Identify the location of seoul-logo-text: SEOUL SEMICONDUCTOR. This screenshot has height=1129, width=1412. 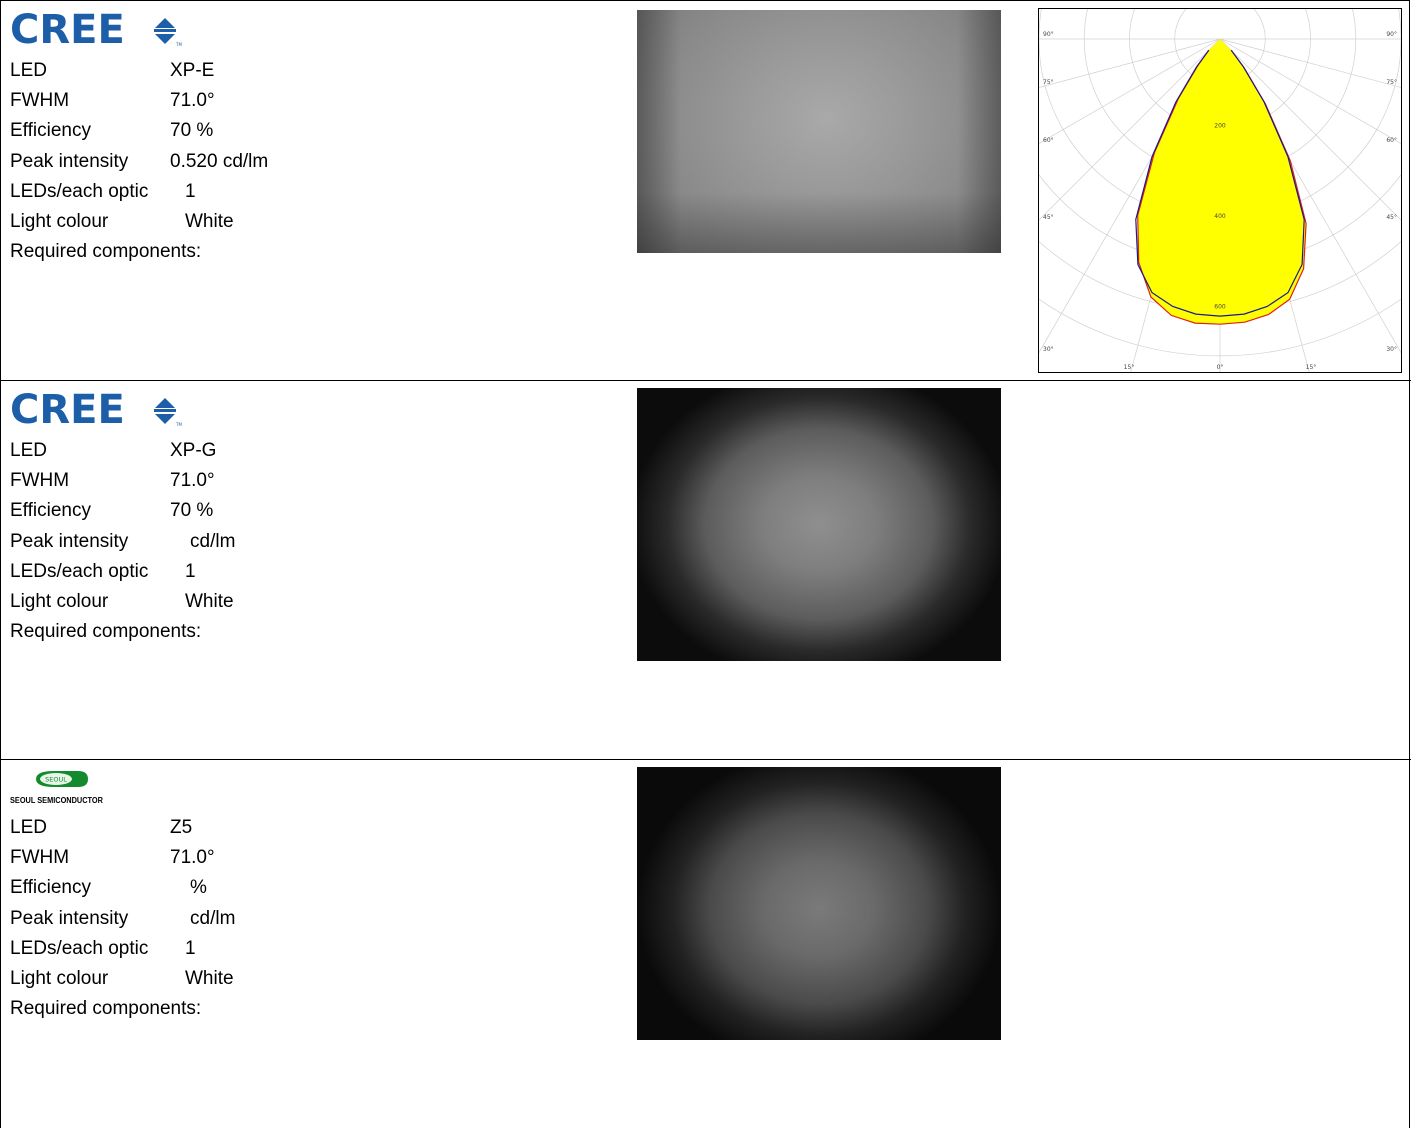
(56, 800).